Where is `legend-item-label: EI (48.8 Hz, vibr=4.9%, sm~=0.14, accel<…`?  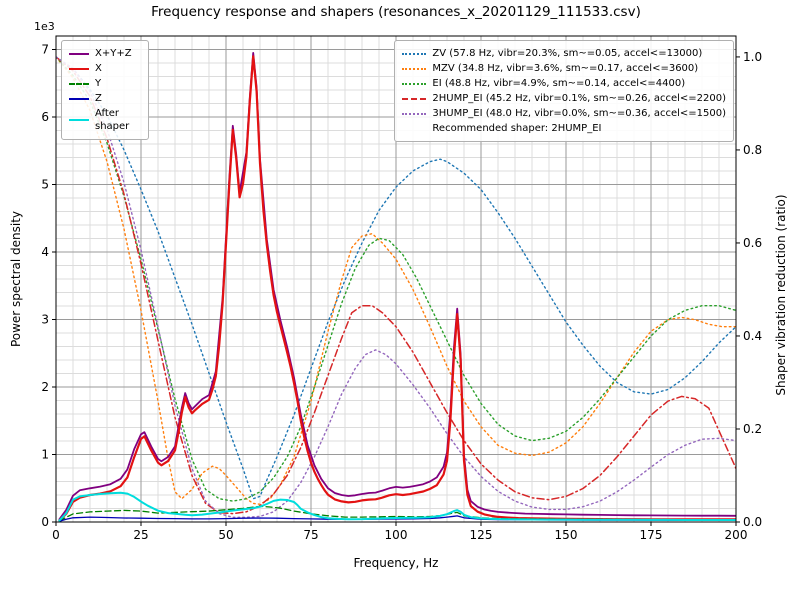
legend-item-label: EI (48.8 Hz, vibr=4.9%, sm~=0.14, accel<… is located at coordinates (559, 83).